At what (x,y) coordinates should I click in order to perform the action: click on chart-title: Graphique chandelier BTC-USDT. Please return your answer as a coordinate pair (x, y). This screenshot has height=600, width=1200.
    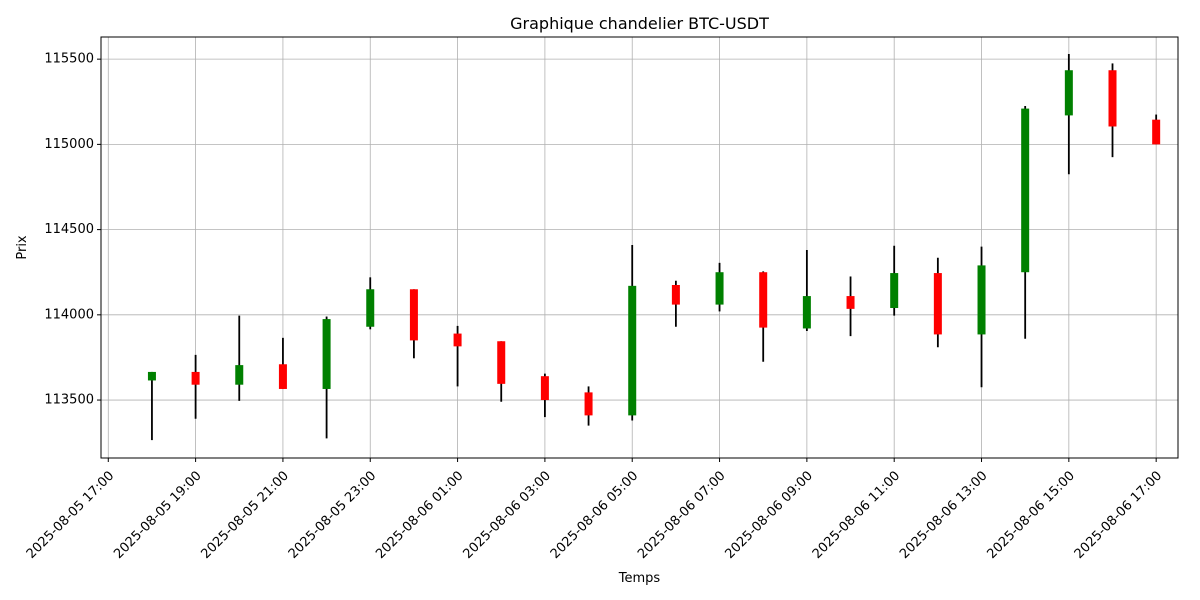
    Looking at the image, I should click on (639, 23).